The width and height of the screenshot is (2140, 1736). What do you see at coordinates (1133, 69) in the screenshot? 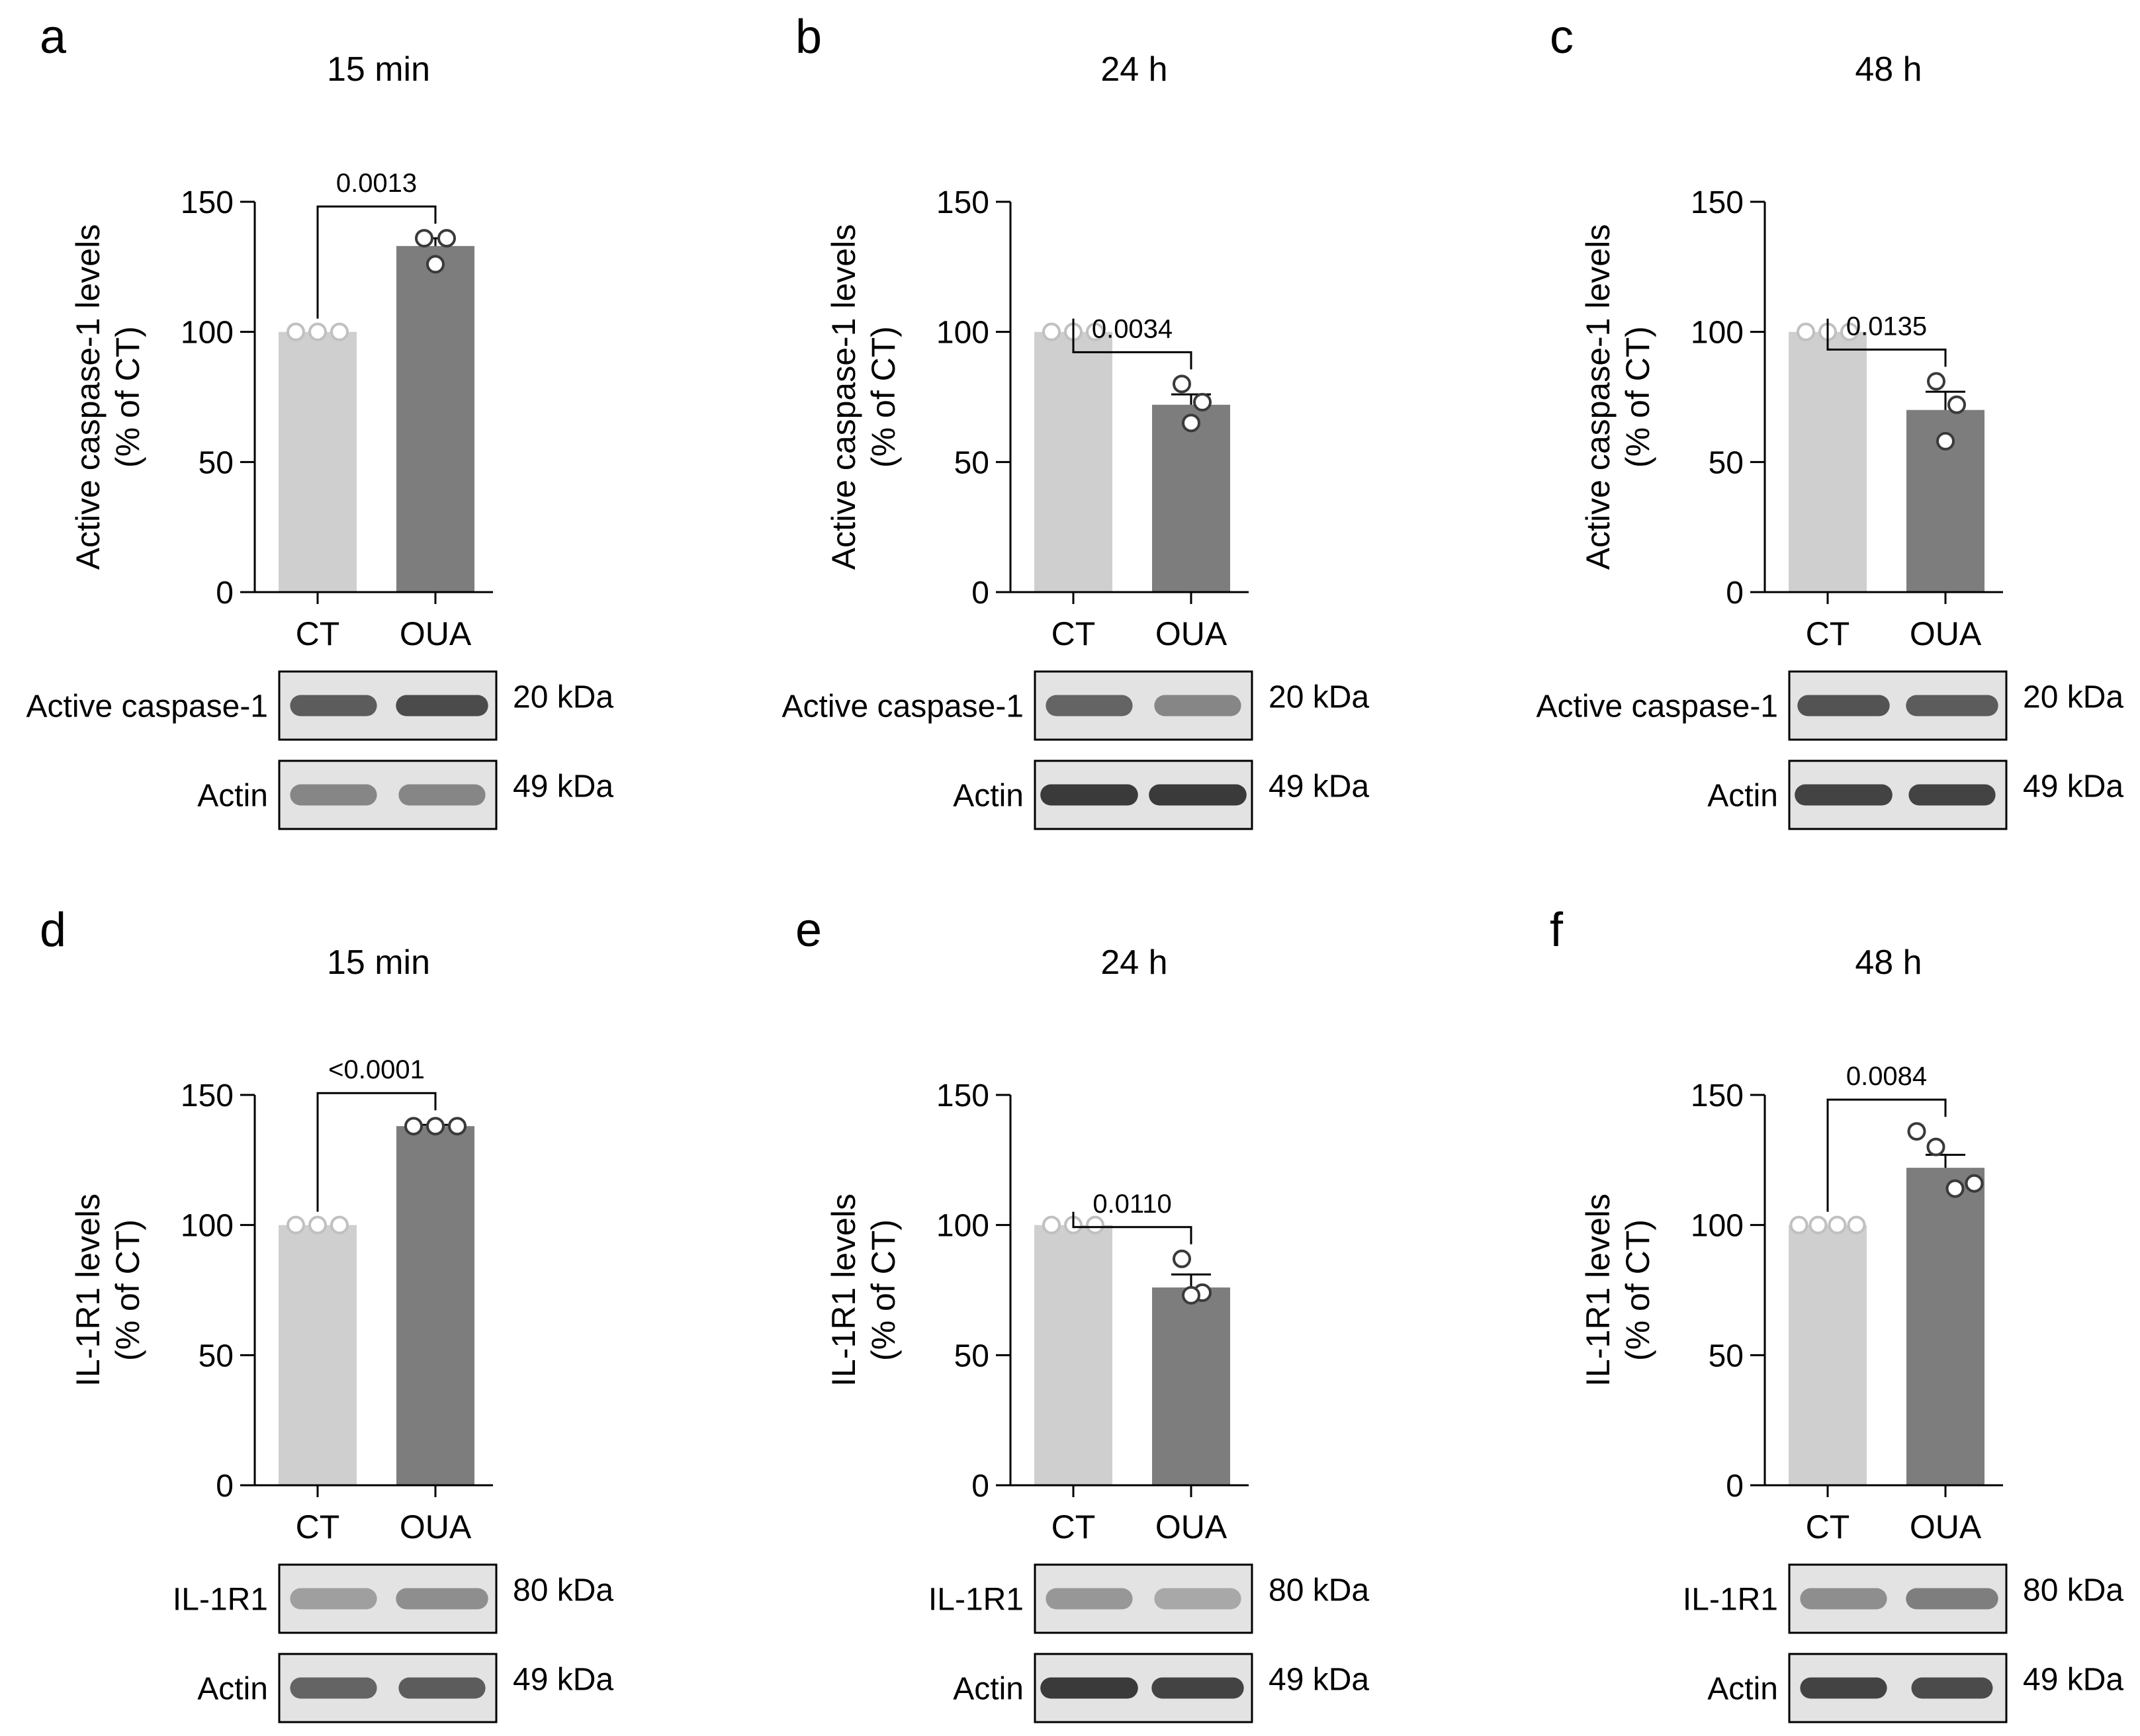
I see `panel-title: 24 h` at bounding box center [1133, 69].